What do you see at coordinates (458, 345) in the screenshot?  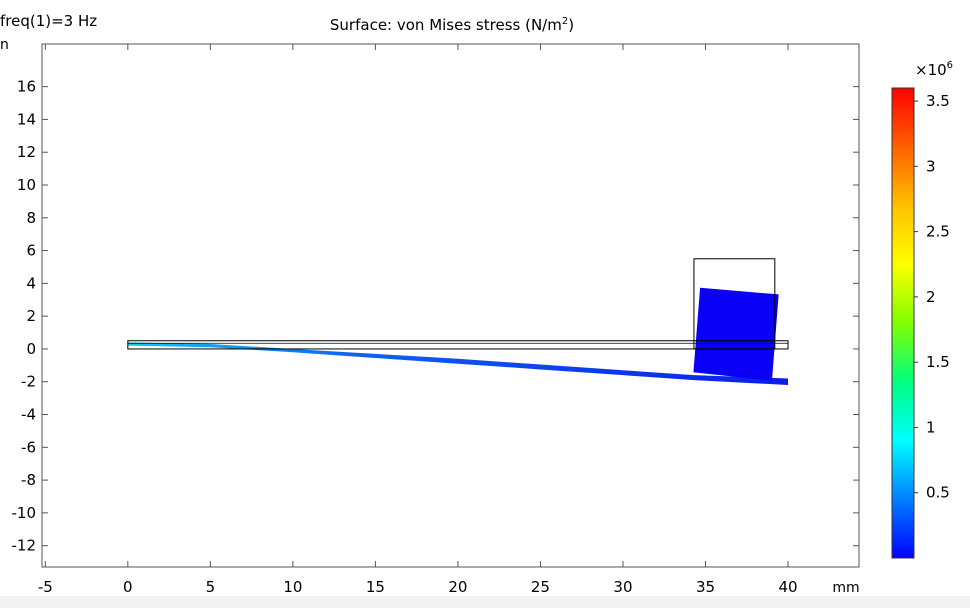 I see `undeformed-beam-outline` at bounding box center [458, 345].